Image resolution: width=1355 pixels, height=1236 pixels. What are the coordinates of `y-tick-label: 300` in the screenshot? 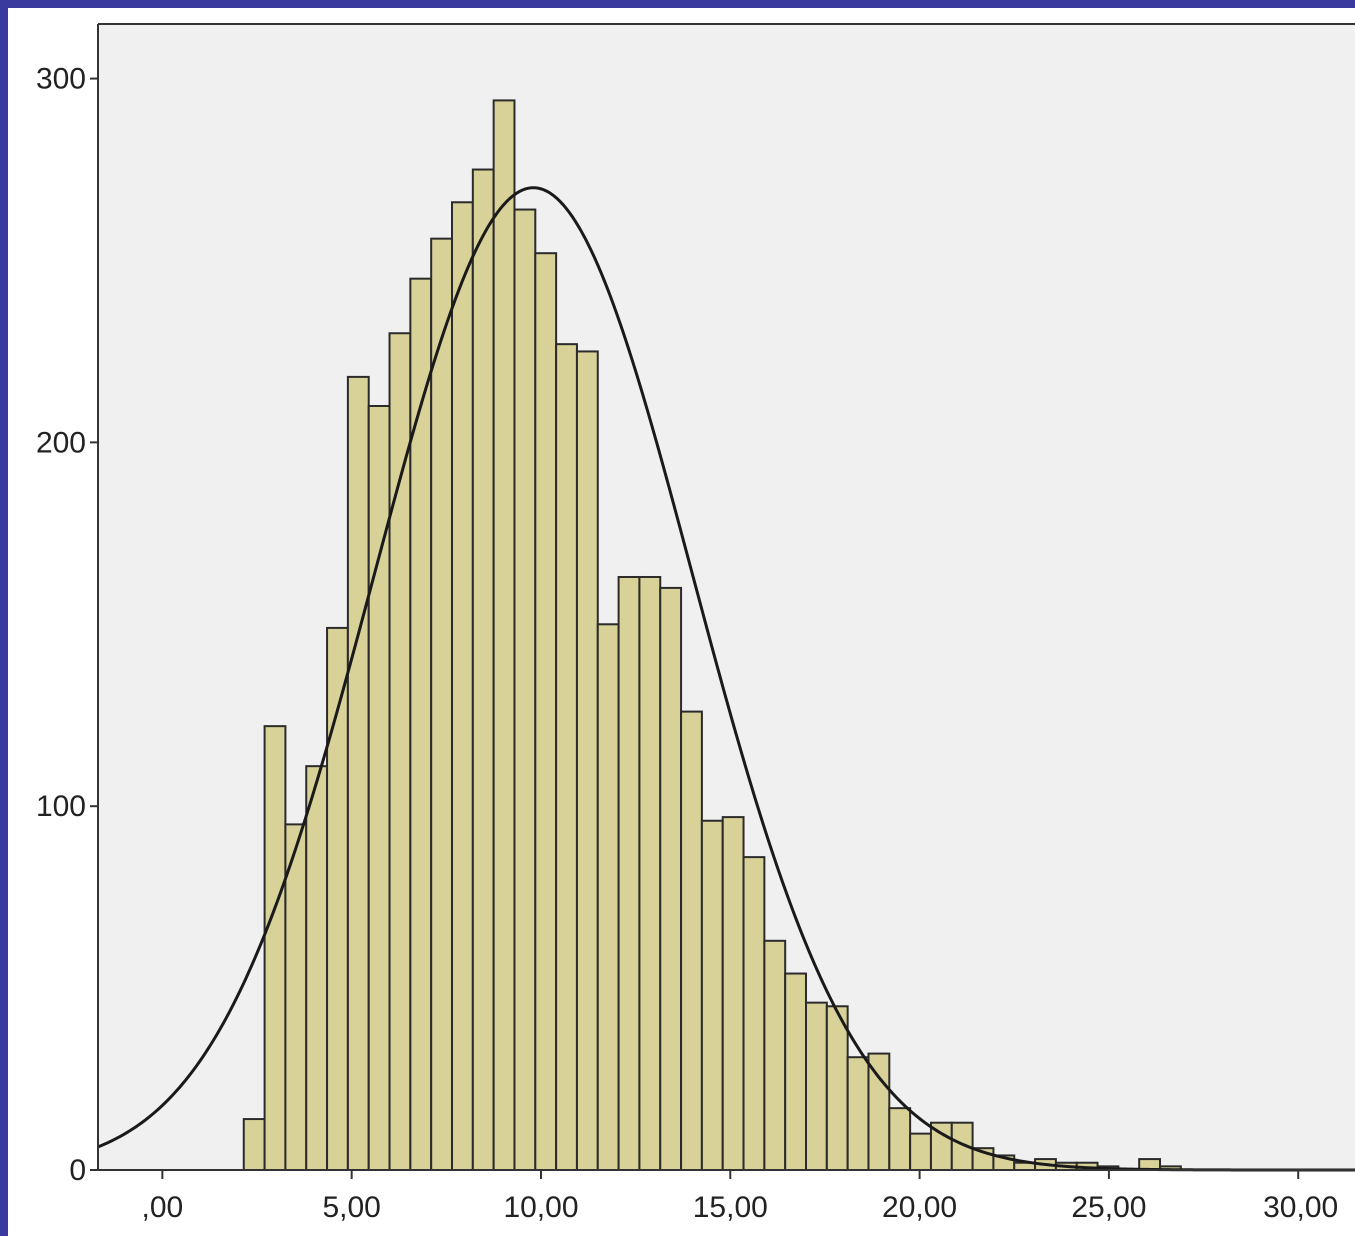 It's located at (61, 79).